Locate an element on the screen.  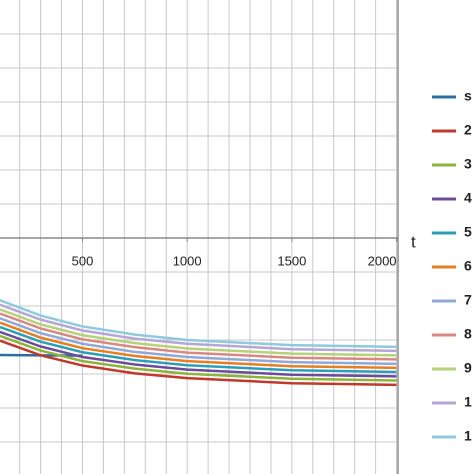
legend-label: 9 is located at coordinates (468, 368).